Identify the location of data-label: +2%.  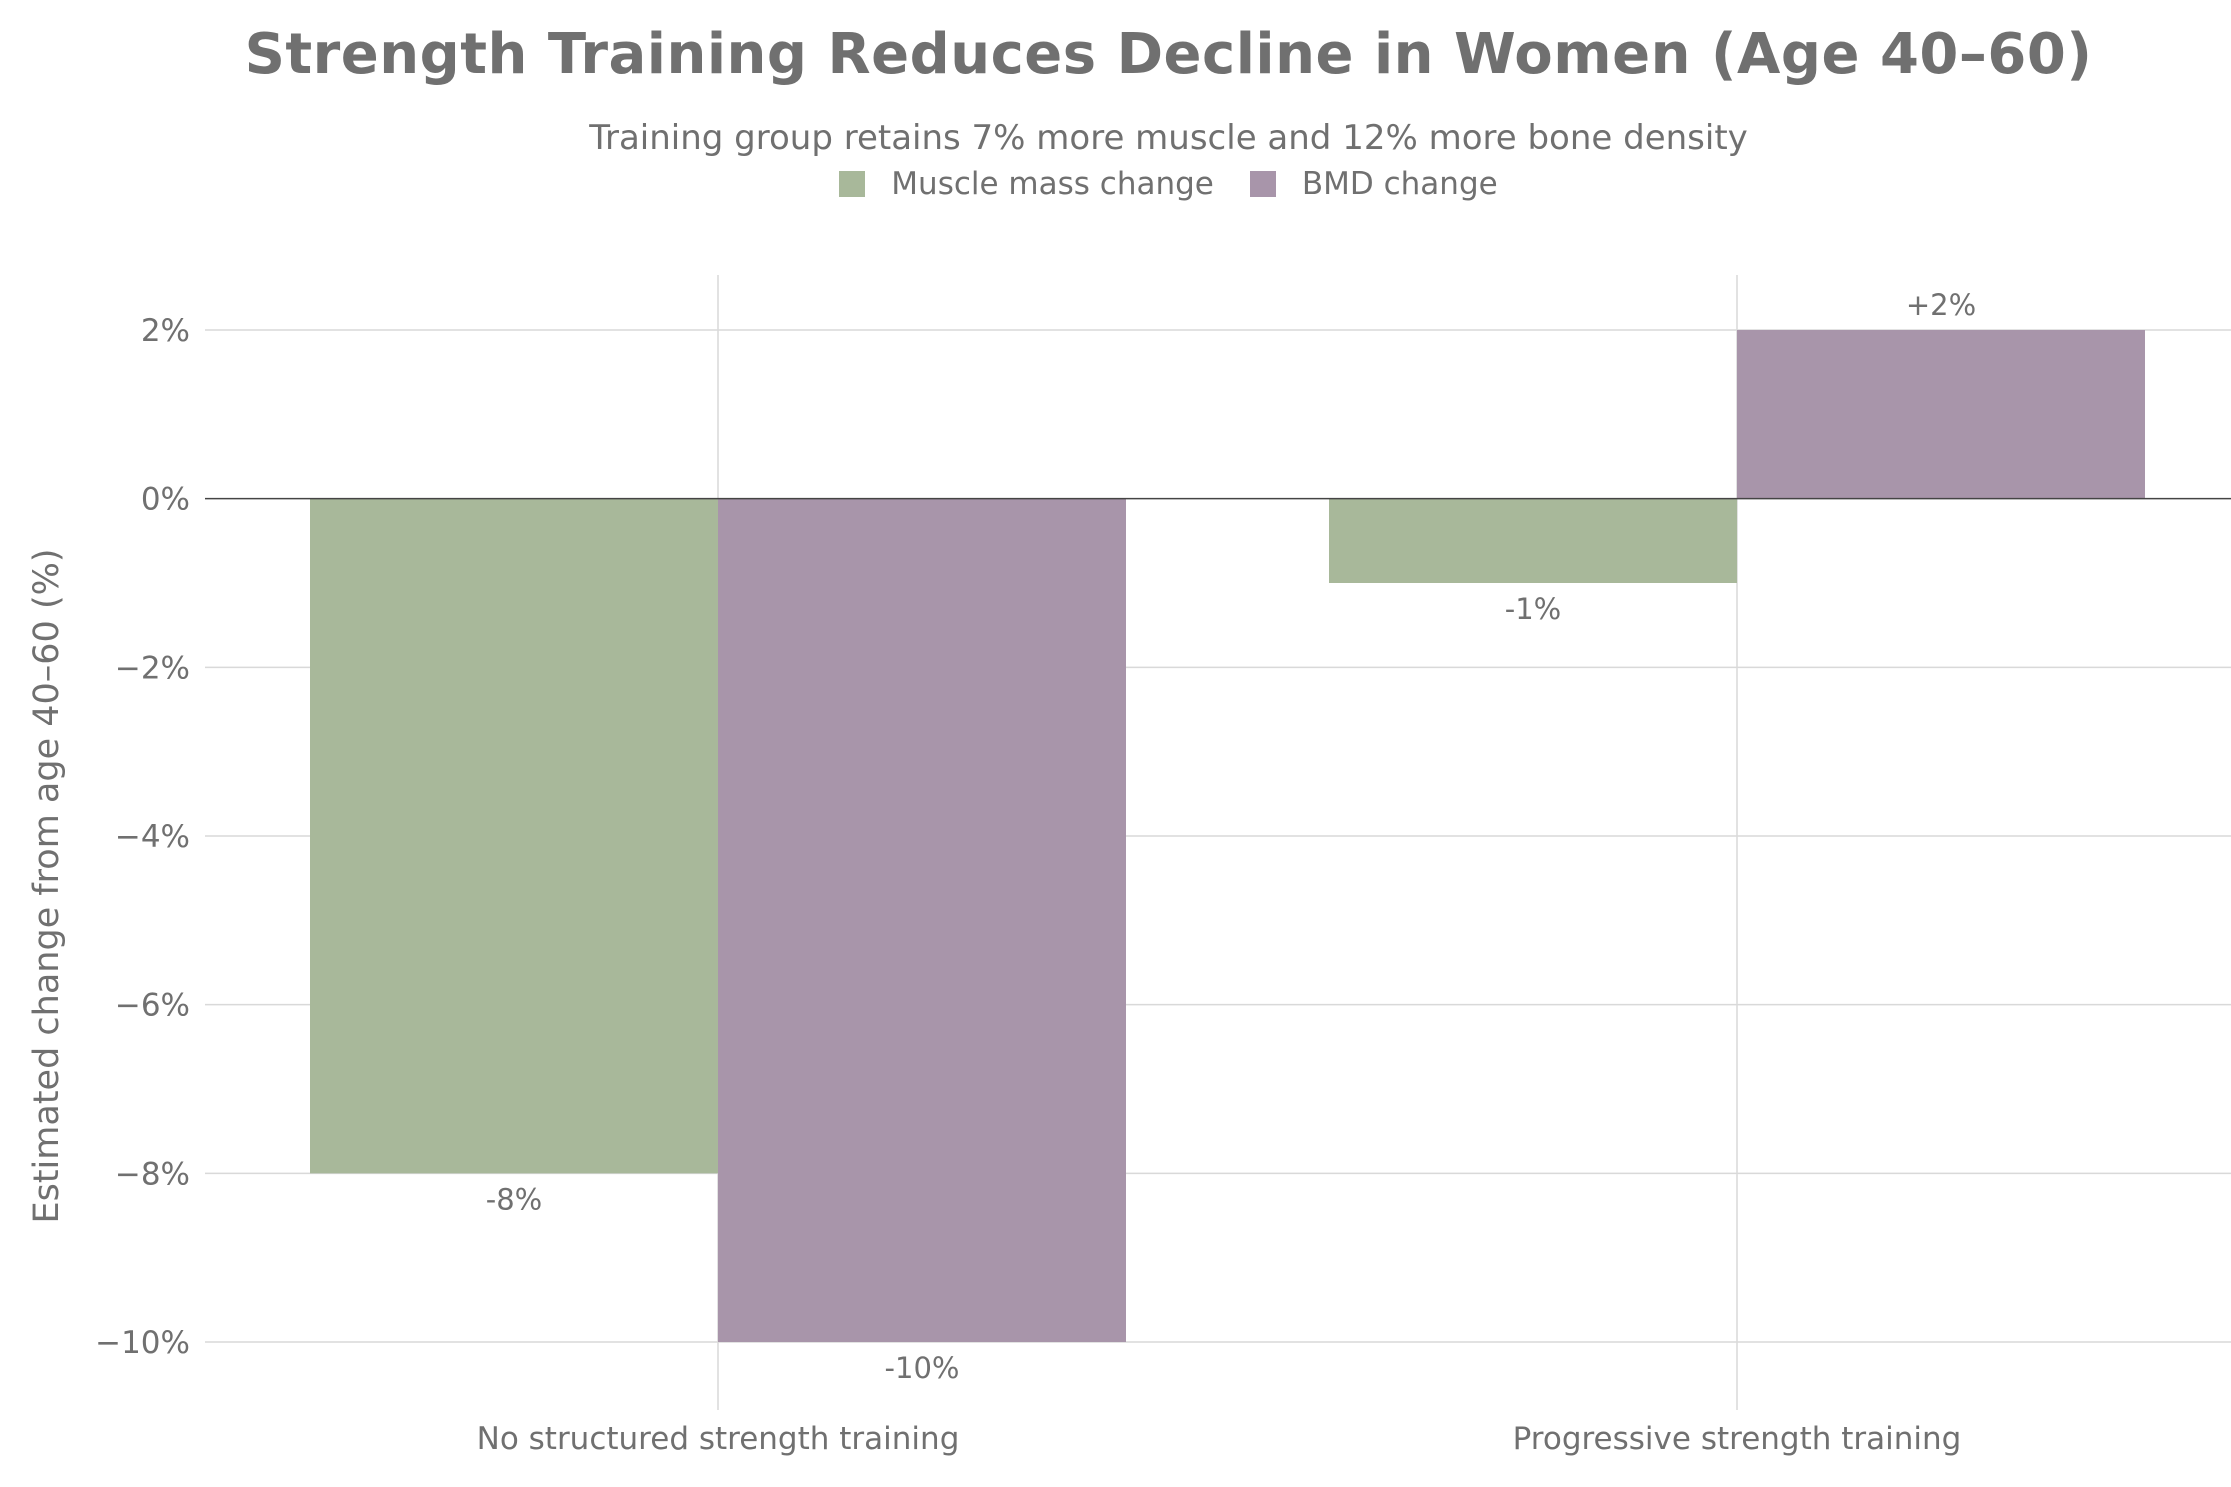
(1941, 305).